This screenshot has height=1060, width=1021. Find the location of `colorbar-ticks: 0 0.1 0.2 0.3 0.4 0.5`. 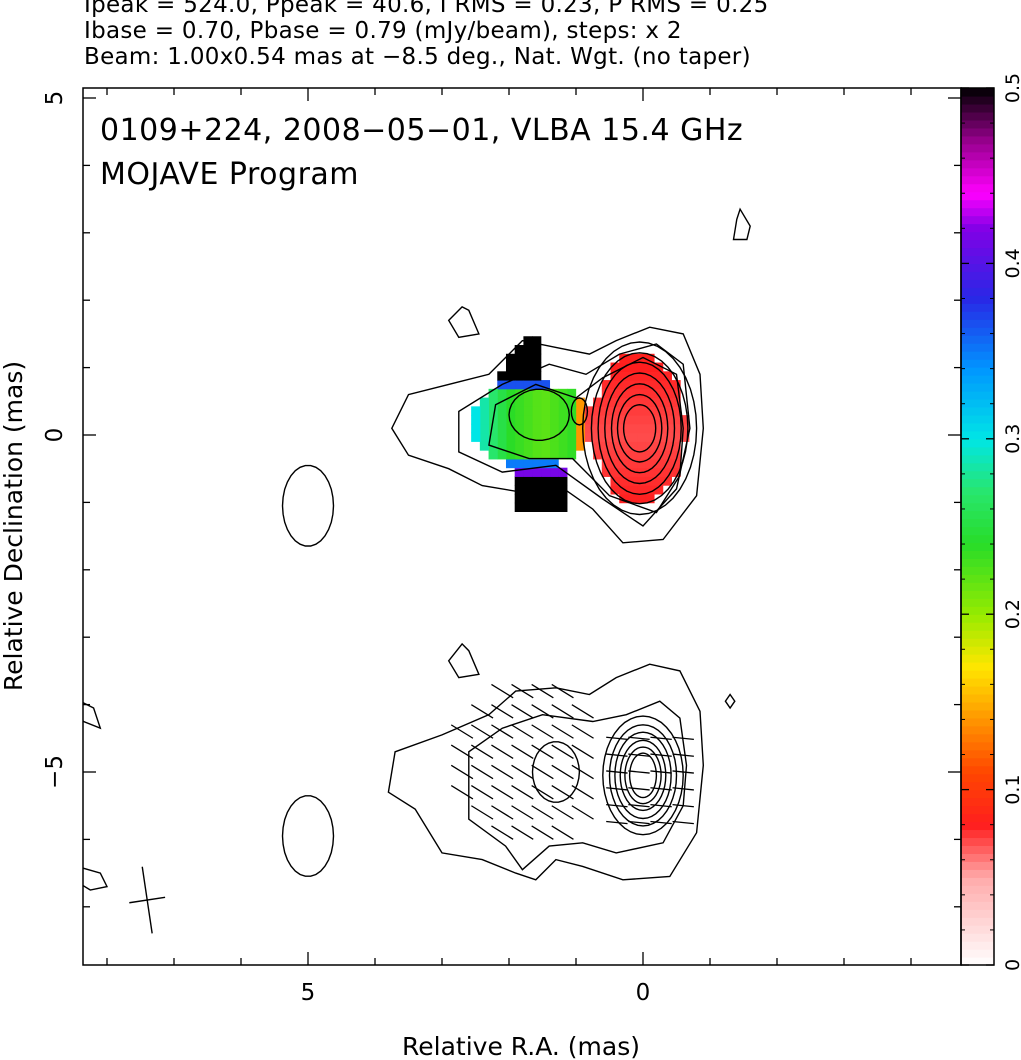

colorbar-ticks: 0 0.1 0.2 0.3 0.4 0.5 is located at coordinates (991, 522).